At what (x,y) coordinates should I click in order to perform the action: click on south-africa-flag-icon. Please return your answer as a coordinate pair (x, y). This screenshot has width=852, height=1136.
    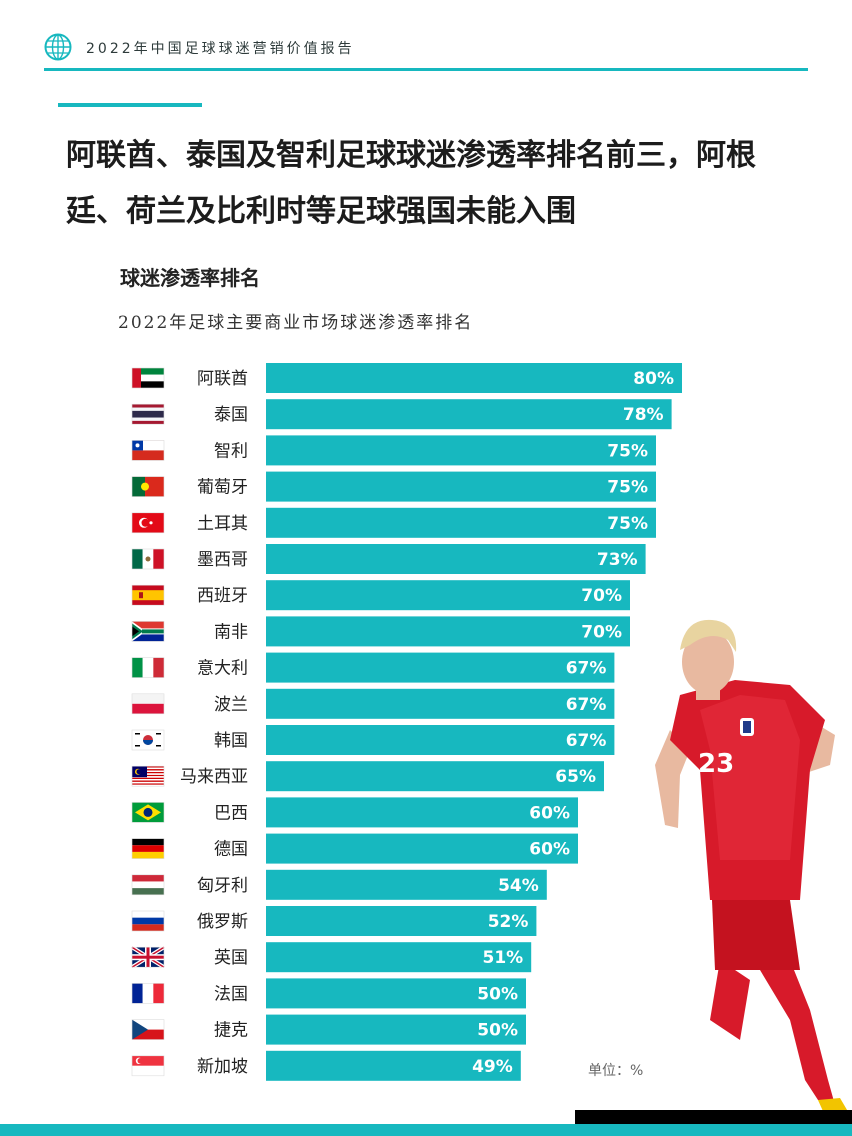
    Looking at the image, I should click on (148, 631).